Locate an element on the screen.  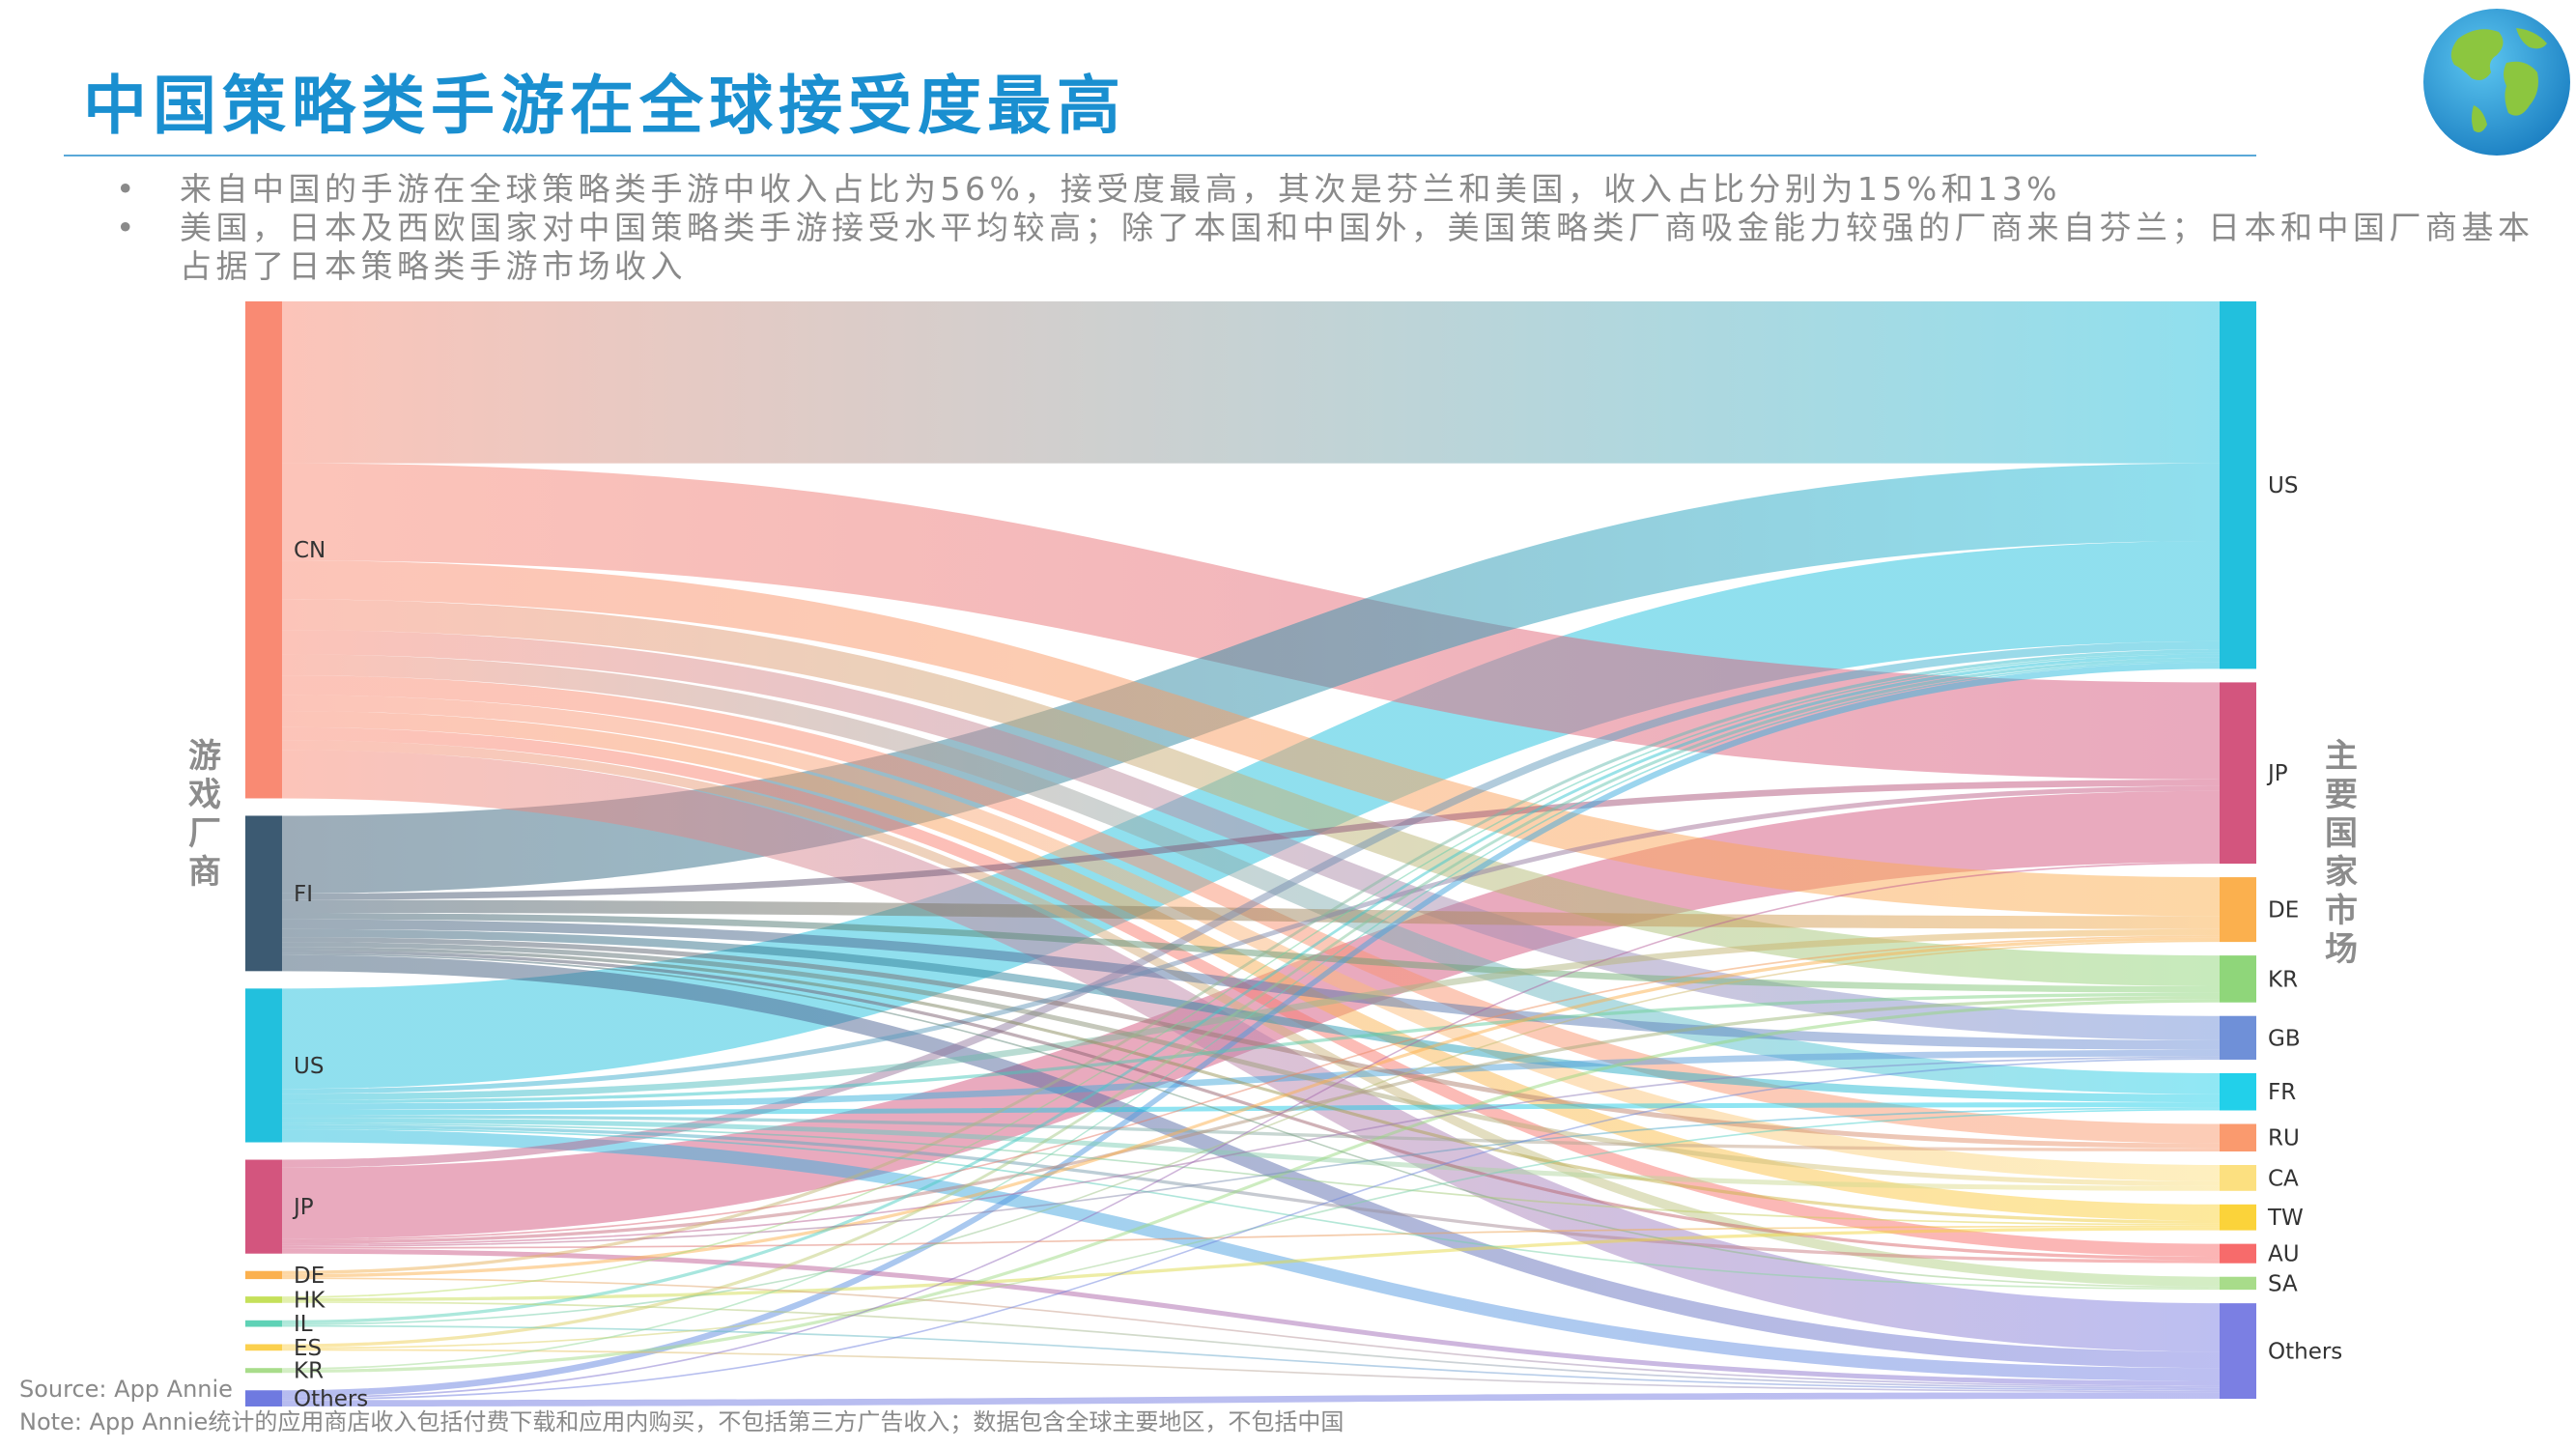
target-node-tw is located at coordinates (2238, 1217).